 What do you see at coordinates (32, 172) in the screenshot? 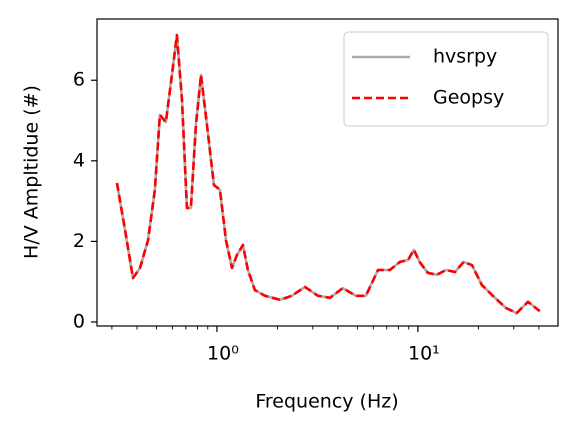
I see `y-axis-label: H/V Ampltidue (#)` at bounding box center [32, 172].